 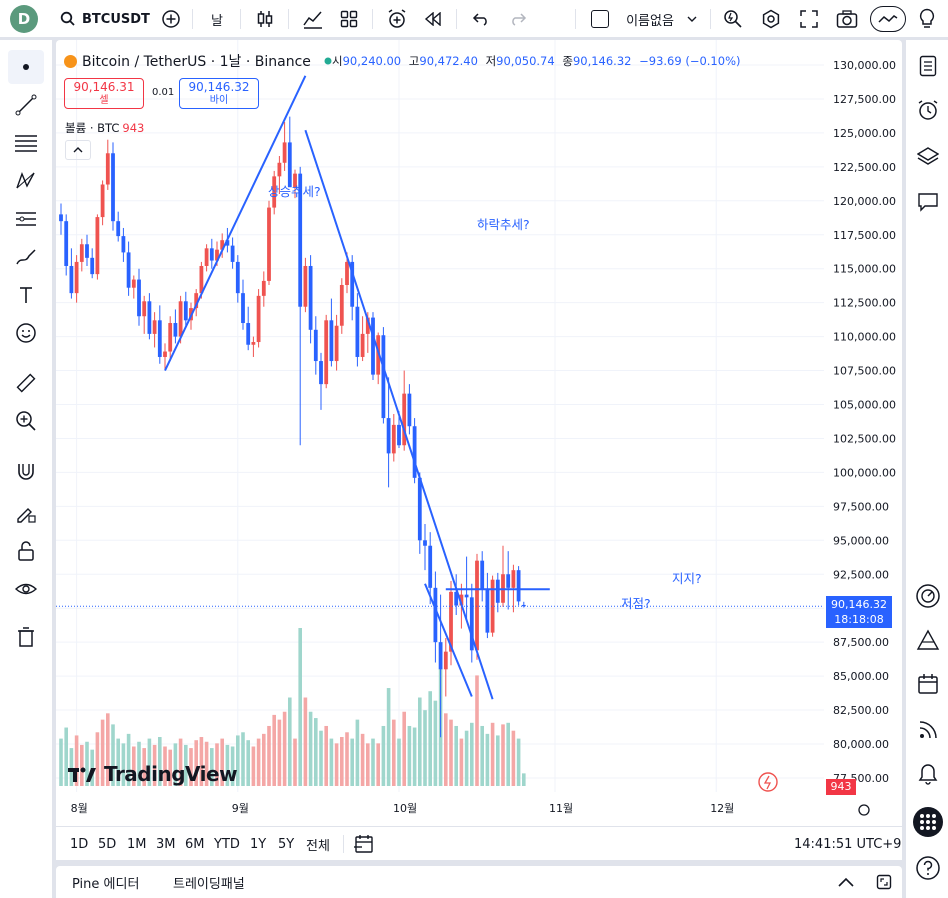 I want to click on collapse-legend-button, so click(x=78, y=150).